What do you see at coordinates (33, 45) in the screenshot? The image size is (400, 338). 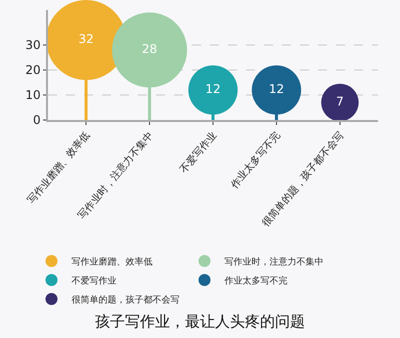 I see `y-tick-label: 30` at bounding box center [33, 45].